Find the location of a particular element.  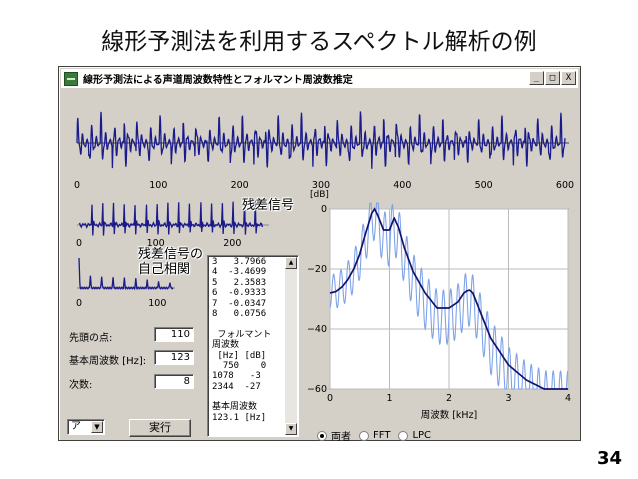

y-tick-label: −60 is located at coordinates (317, 389).